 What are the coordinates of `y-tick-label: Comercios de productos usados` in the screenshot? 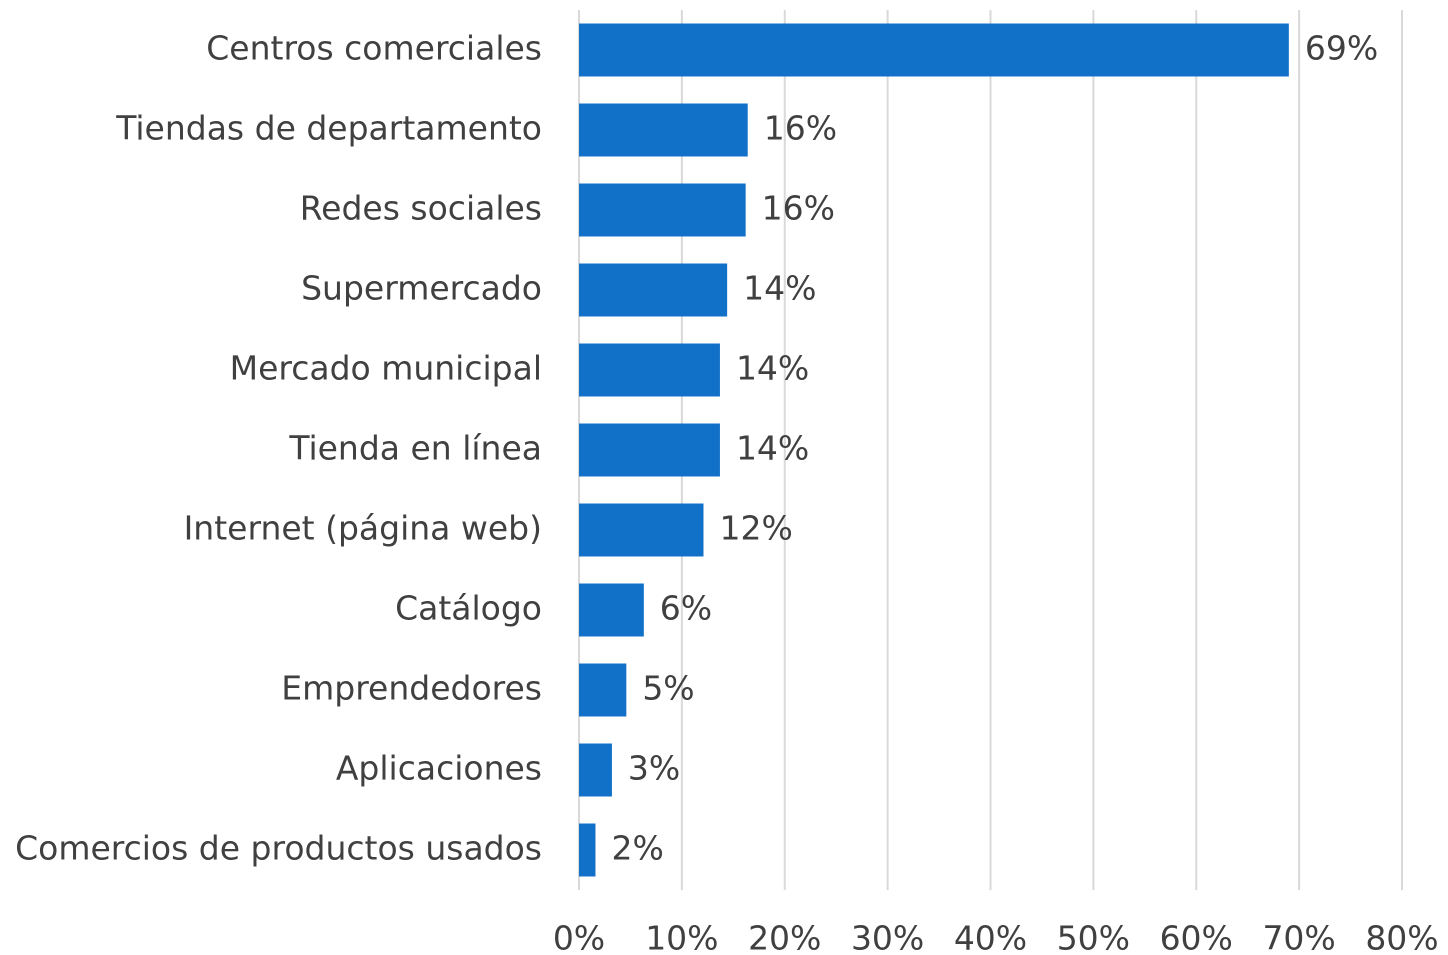 It's located at (278, 848).